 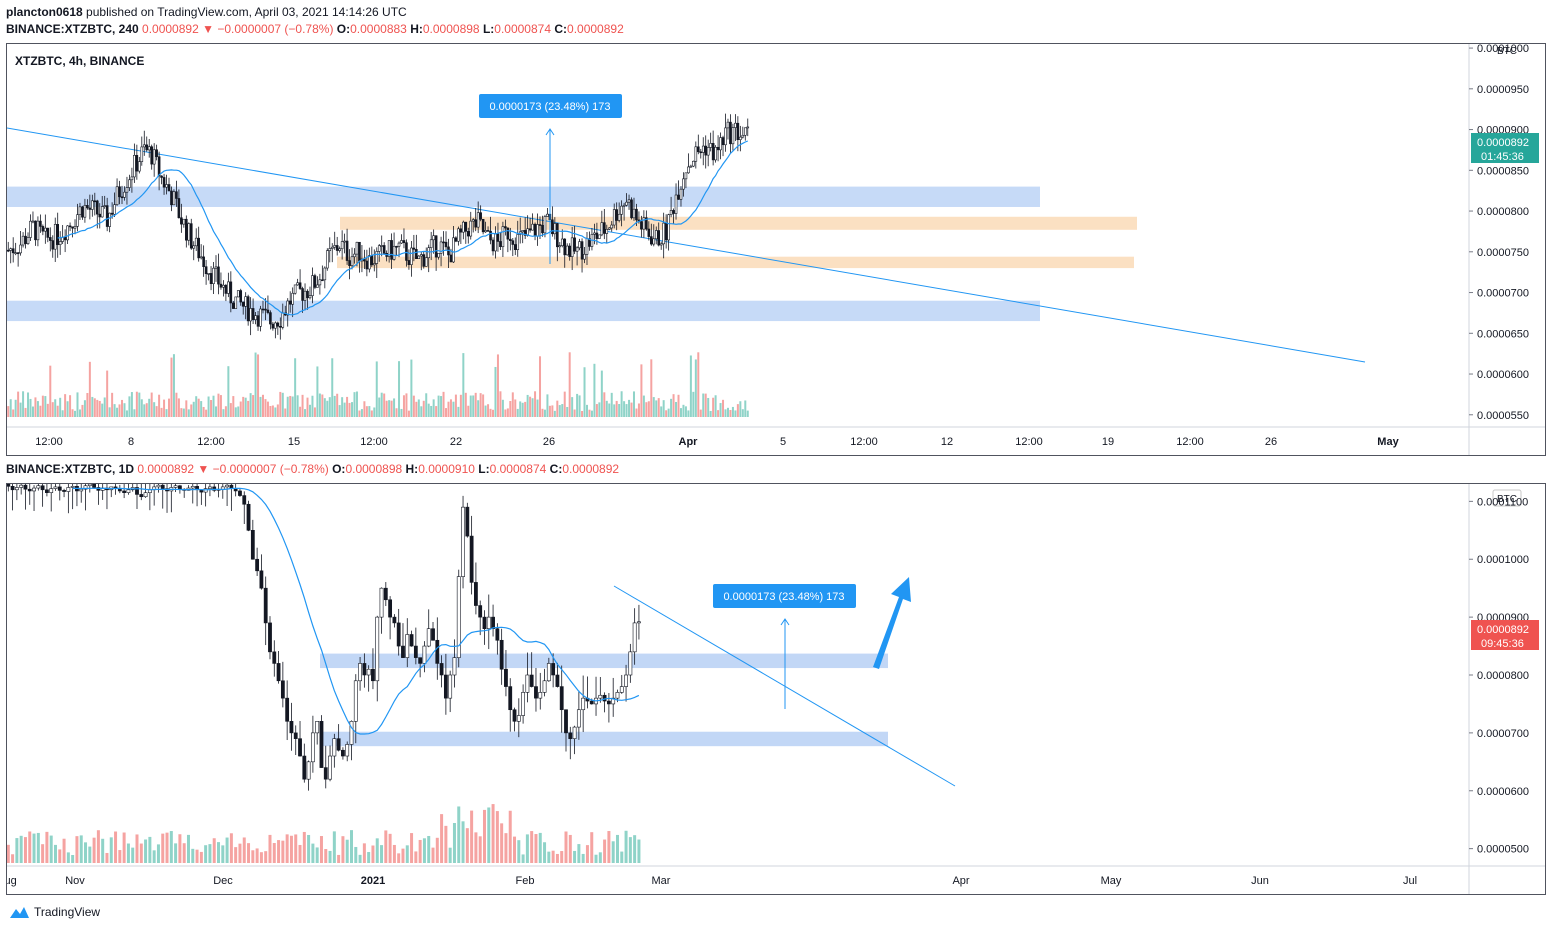 I want to click on bottom-symbol: BINANCE:XTZBTC, 1D, so click(x=70, y=469).